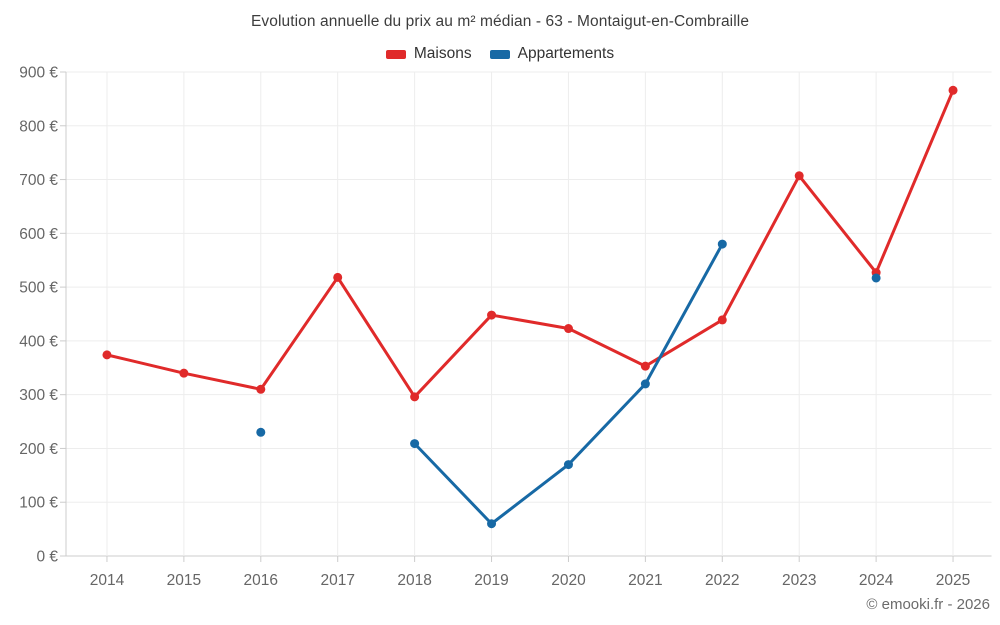 The width and height of the screenshot is (1000, 625). Describe the element at coordinates (928, 604) in the screenshot. I see `copyright-footer: © emooki.fr - 2026` at that location.